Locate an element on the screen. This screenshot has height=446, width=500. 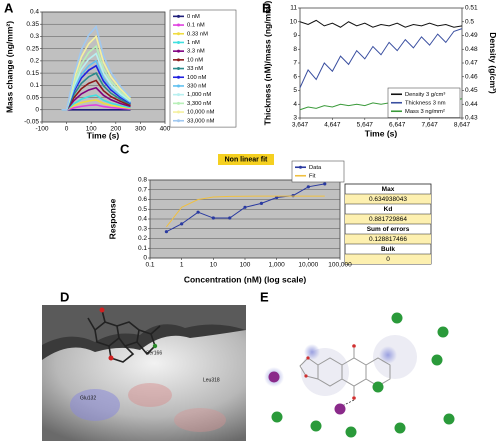
table-rules is located at coordinates (388, 224).